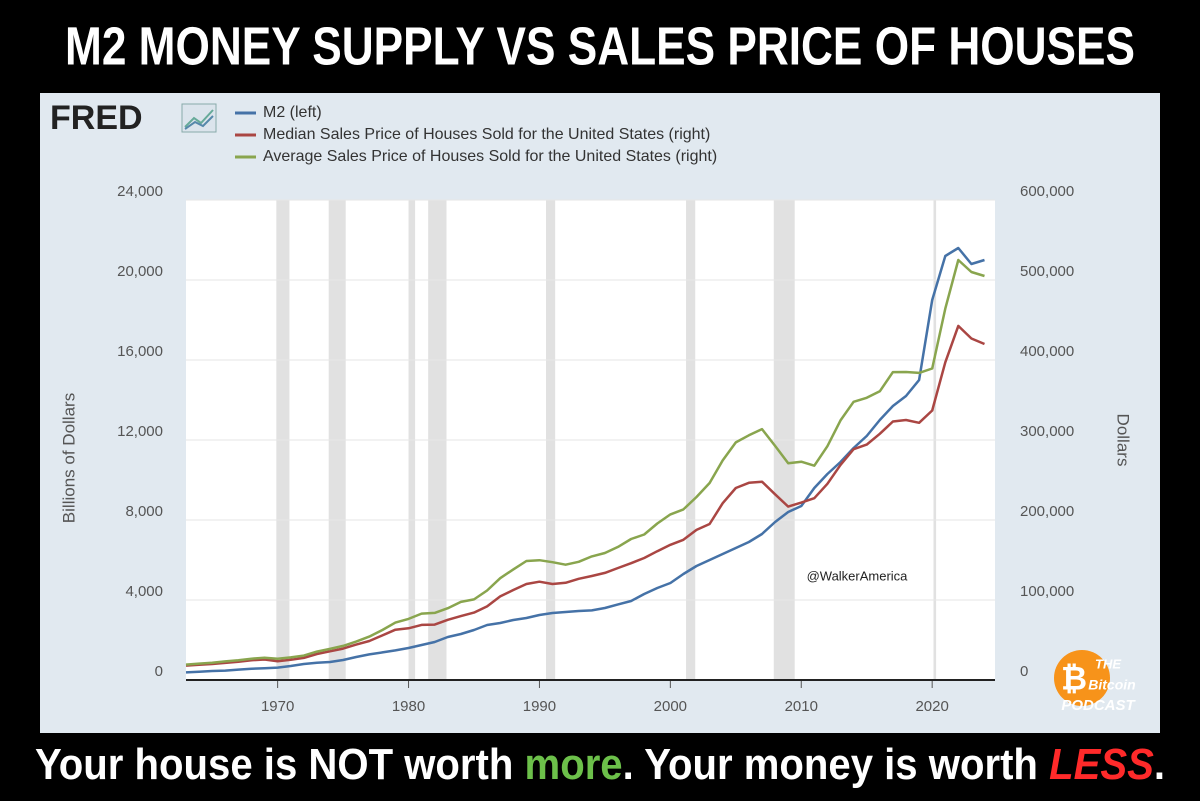  I want to click on x-tick-label: 2000, so click(670, 706).